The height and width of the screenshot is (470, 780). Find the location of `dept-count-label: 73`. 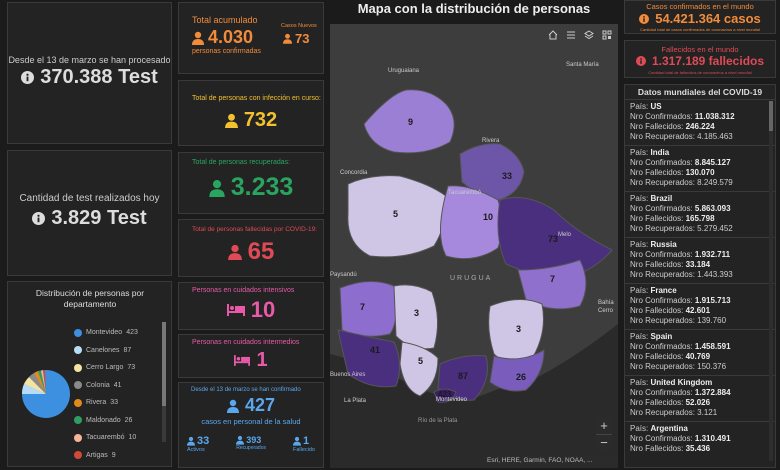

dept-count-label: 73 is located at coordinates (553, 239).